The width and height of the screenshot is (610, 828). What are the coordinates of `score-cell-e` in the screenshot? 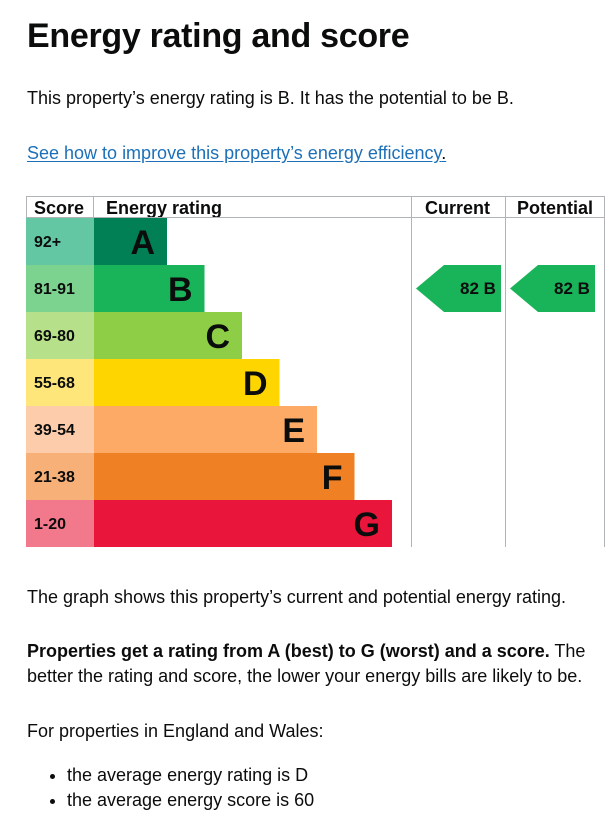 It's located at (60, 429).